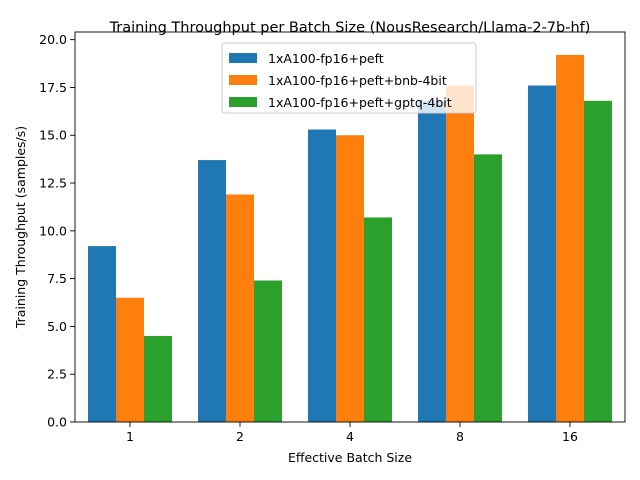 This screenshot has width=640, height=480. I want to click on bar-1xA100-fp16+peft+gptq-4bit-8, so click(488, 288).